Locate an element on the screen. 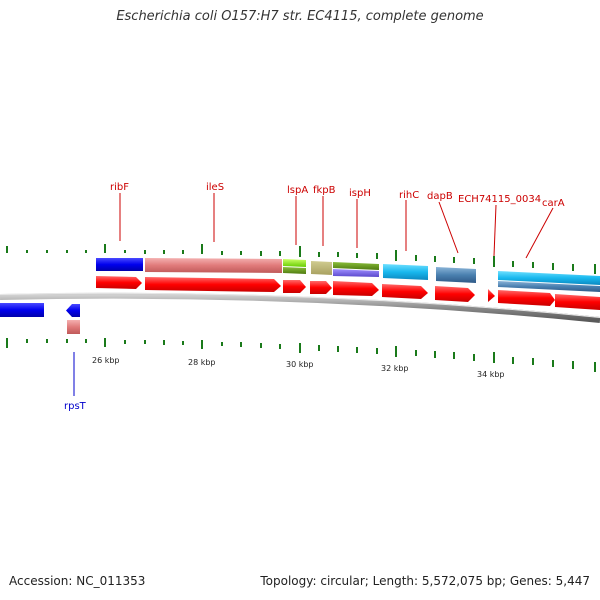 The height and width of the screenshot is (600, 600). label-dapB: dapB is located at coordinates (440, 196).